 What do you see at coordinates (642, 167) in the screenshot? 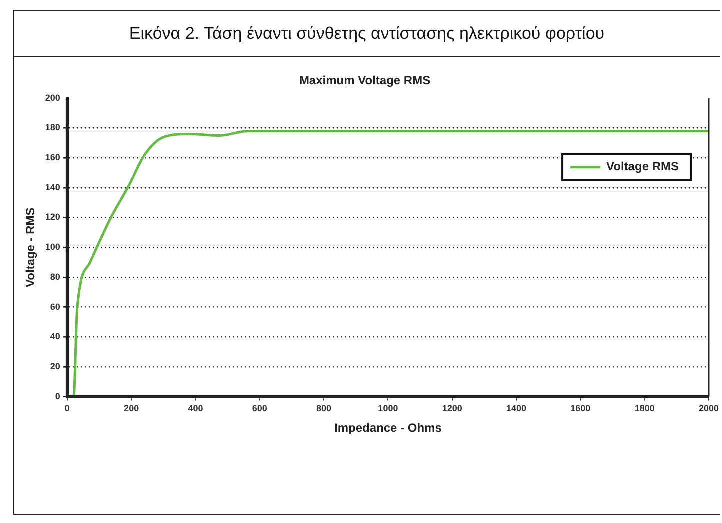
I see `legend-label: Voltage RMS` at bounding box center [642, 167].